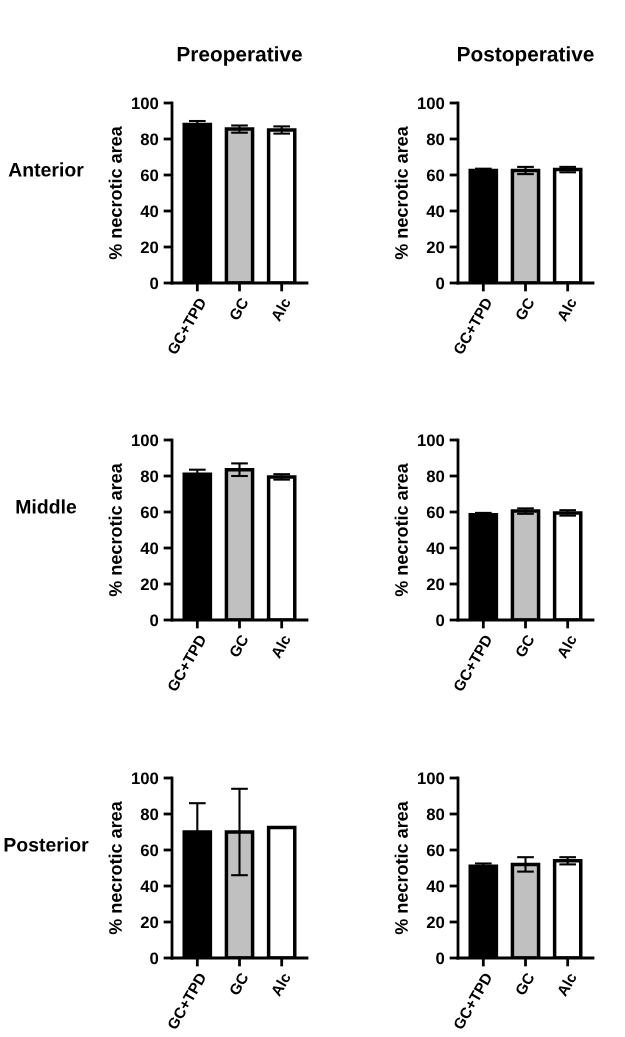  What do you see at coordinates (46, 169) in the screenshot?
I see `text: Anterior` at bounding box center [46, 169].